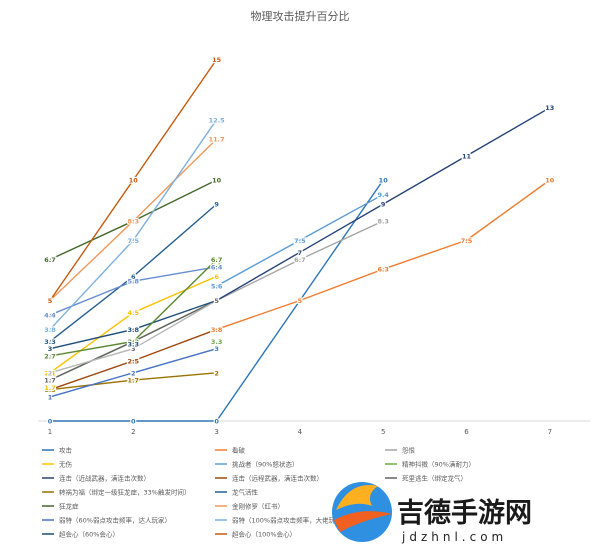  What do you see at coordinates (438, 464) in the screenshot?
I see `legend-item-label: 精神抖擞（90%满耐力）` at bounding box center [438, 464].